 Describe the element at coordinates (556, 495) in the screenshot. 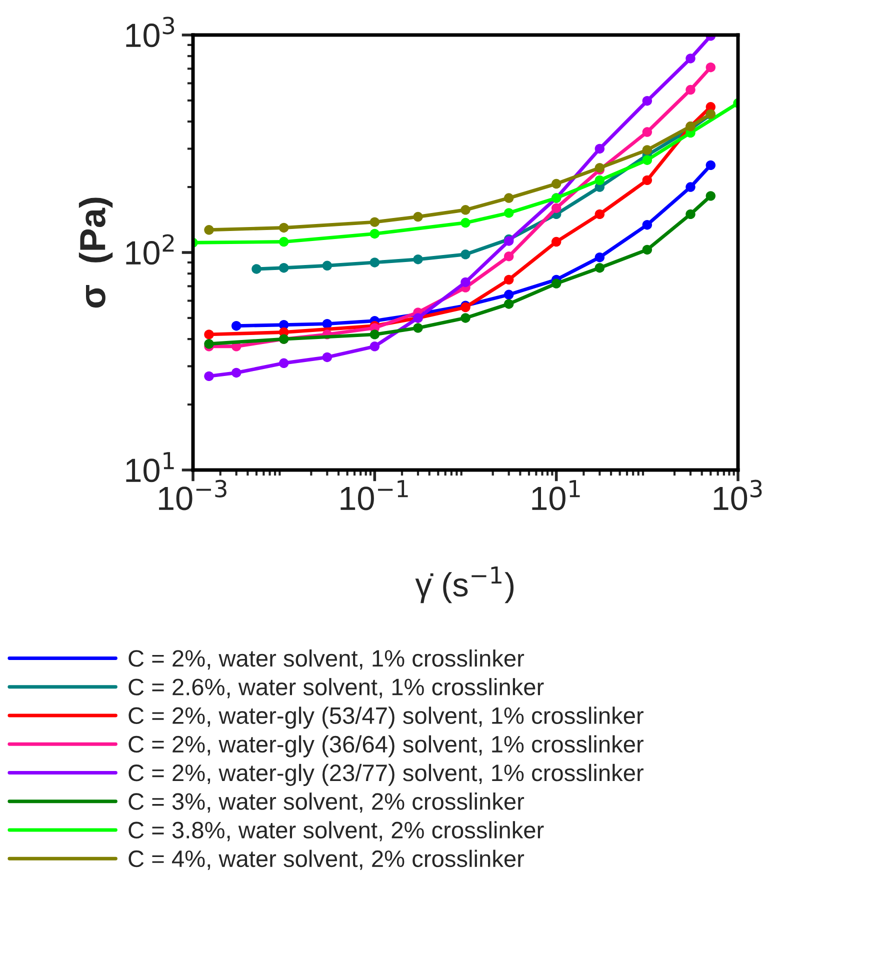

I see `x-tick-label: 10$^{1}$` at that location.